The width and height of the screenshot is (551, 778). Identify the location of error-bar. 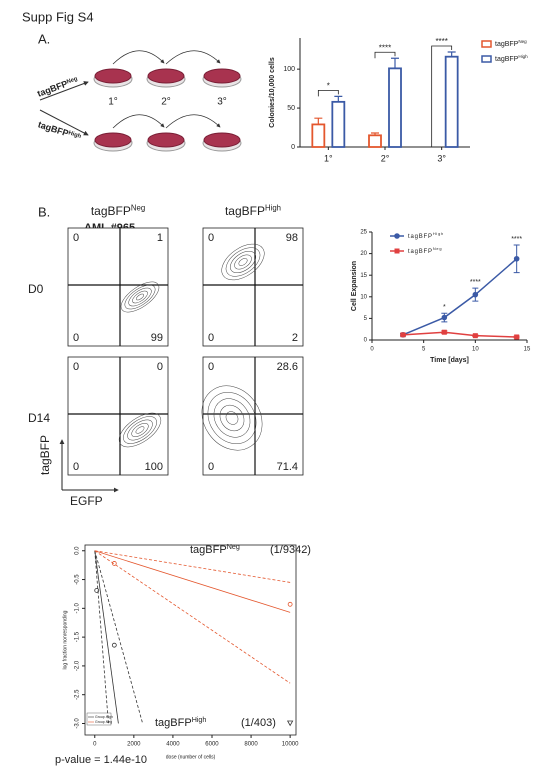
(375, 134).